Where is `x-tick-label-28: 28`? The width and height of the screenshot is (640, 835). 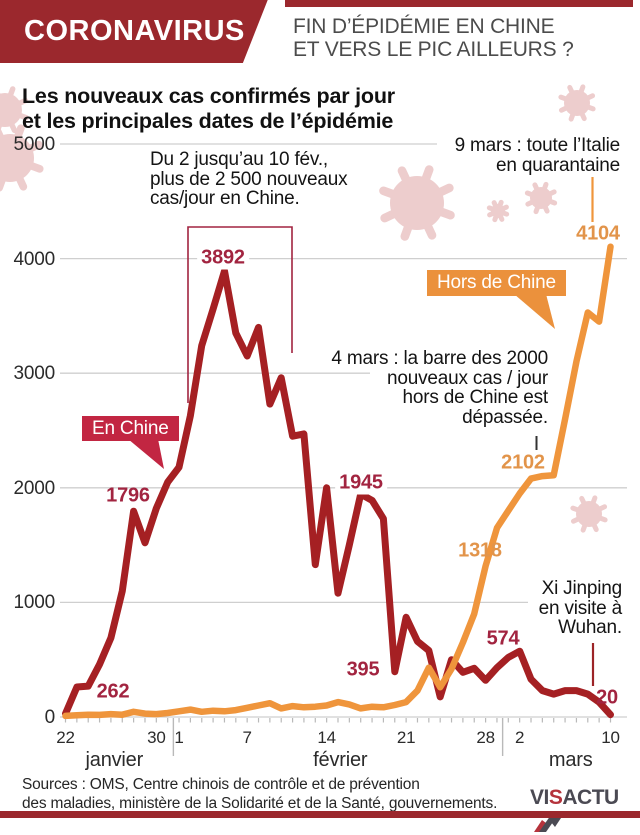
x-tick-label-28: 28 is located at coordinates (485, 737).